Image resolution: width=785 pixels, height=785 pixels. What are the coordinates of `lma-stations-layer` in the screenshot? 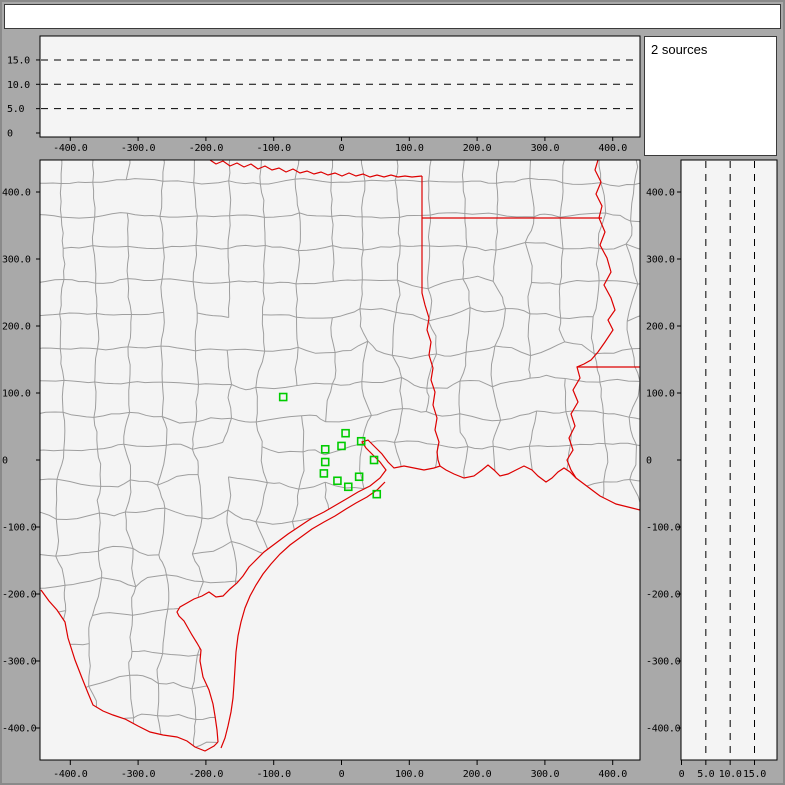 It's located at (330, 445).